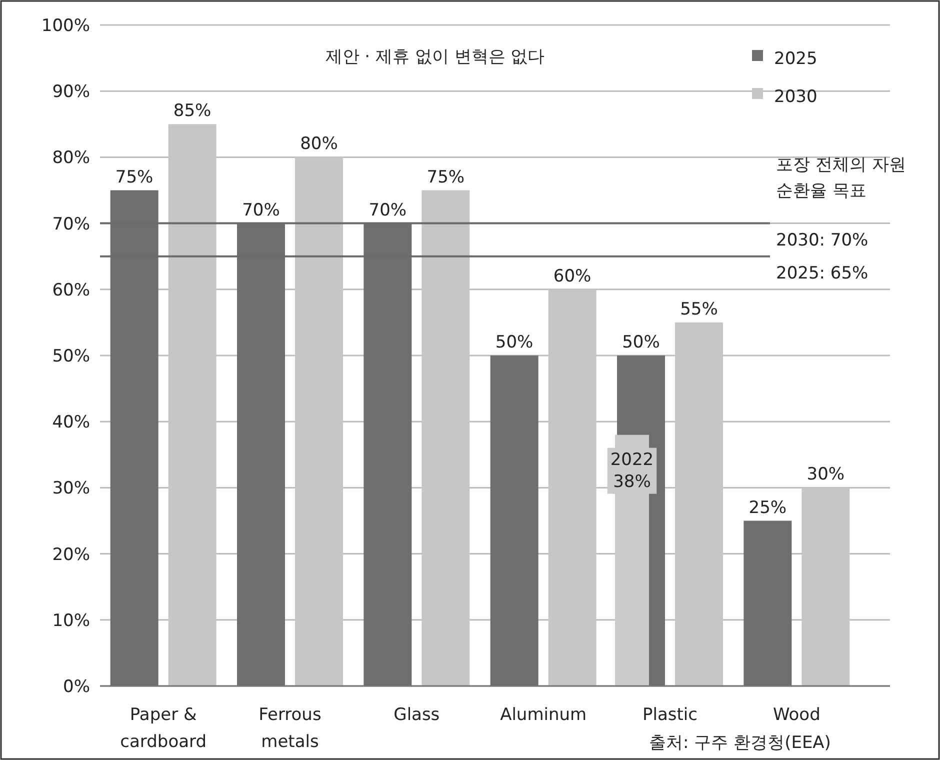 The image size is (940, 760). I want to click on y-tick-label: 30%, so click(71, 488).